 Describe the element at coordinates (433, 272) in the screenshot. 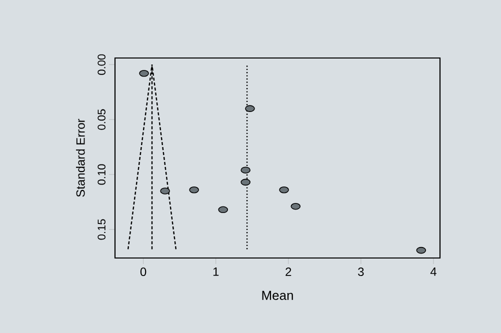

I see `x-tick-label: 4` at that location.